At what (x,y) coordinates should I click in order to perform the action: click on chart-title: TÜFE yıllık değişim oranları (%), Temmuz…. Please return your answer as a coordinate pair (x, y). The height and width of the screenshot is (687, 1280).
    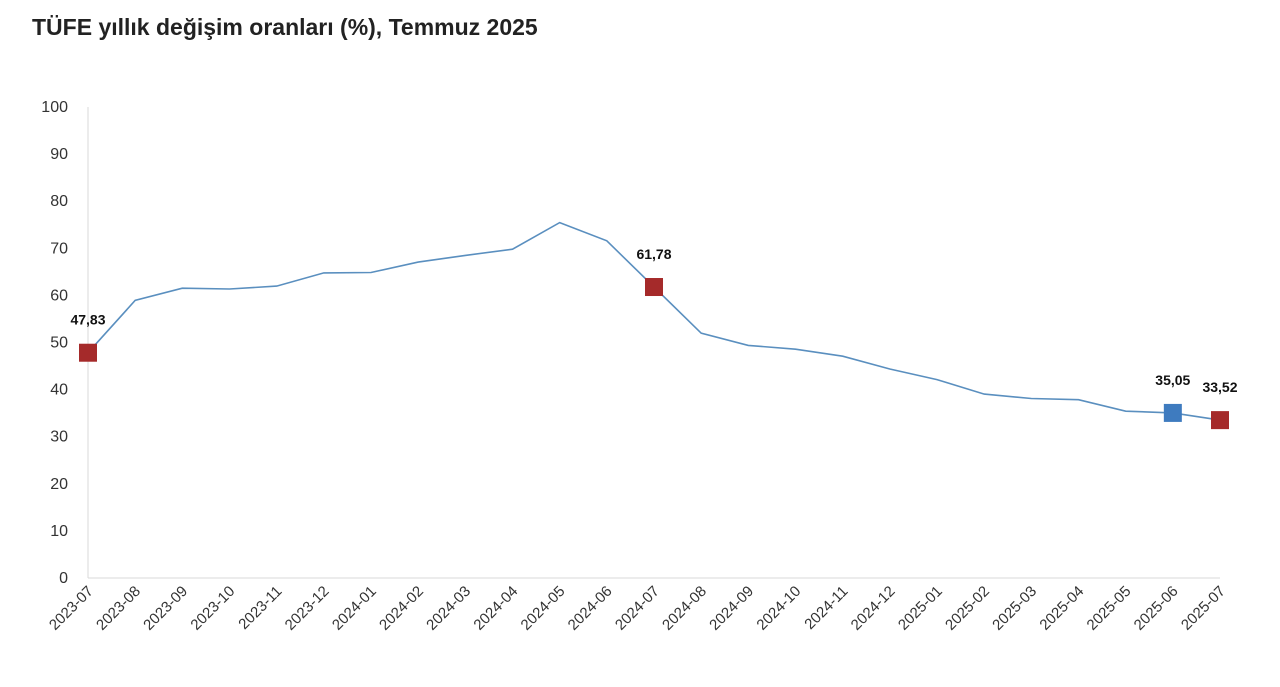
    Looking at the image, I should click on (285, 27).